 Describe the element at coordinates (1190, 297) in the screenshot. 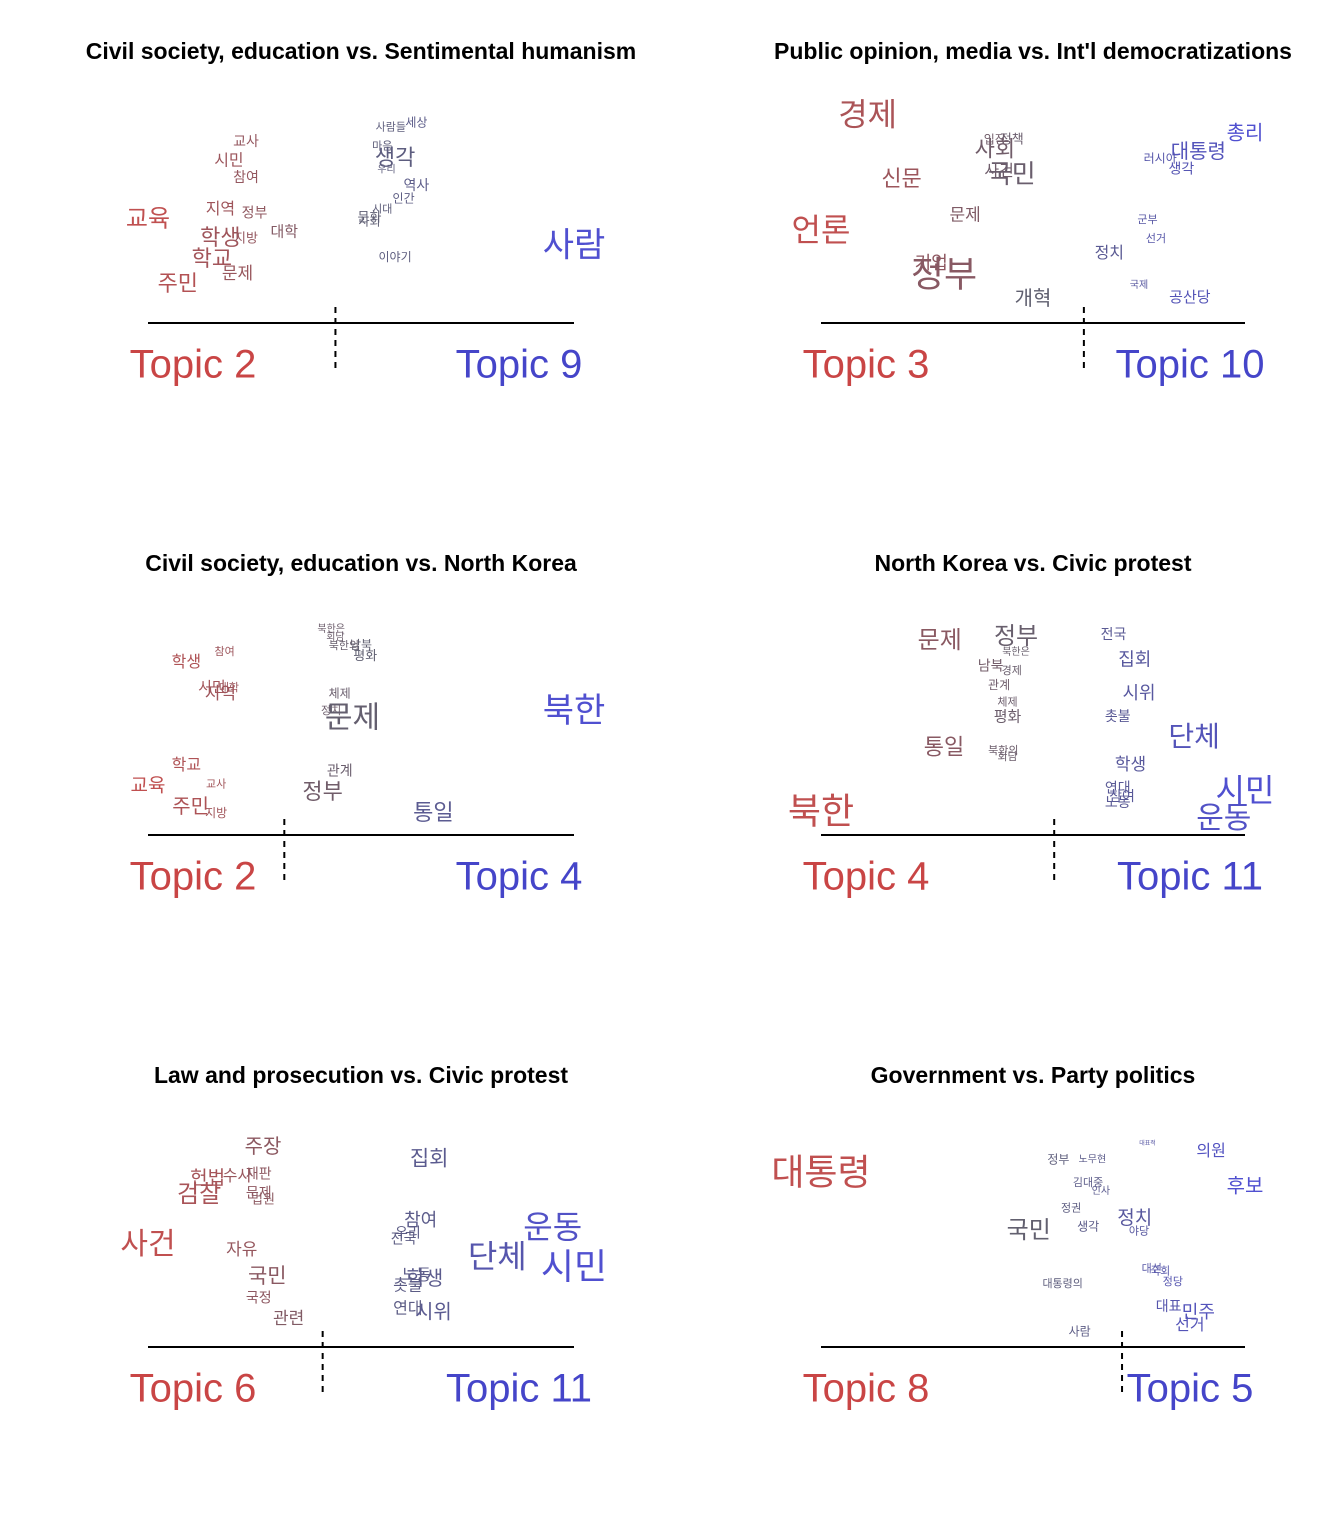

I see `word: 공산당` at that location.